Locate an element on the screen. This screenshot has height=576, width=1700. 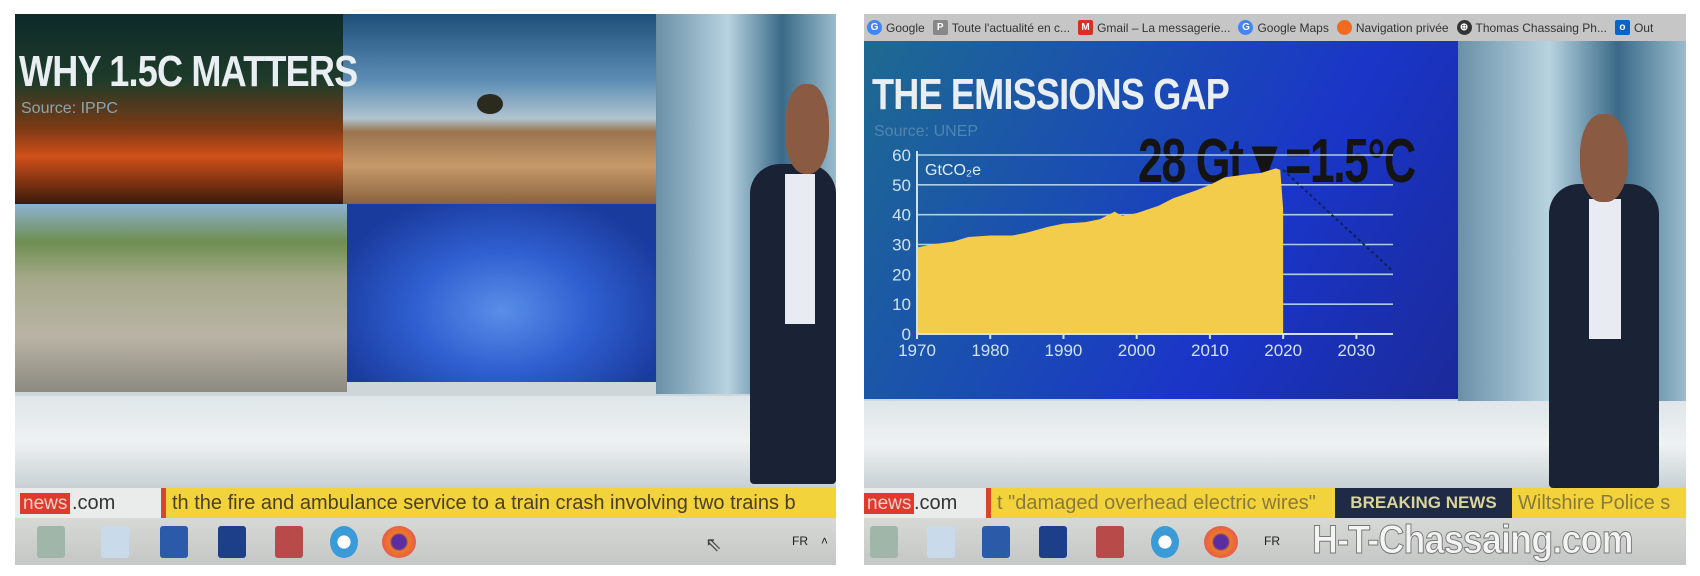
ticker-text: t "damaged overhead electric wires" is located at coordinates (1160, 503).